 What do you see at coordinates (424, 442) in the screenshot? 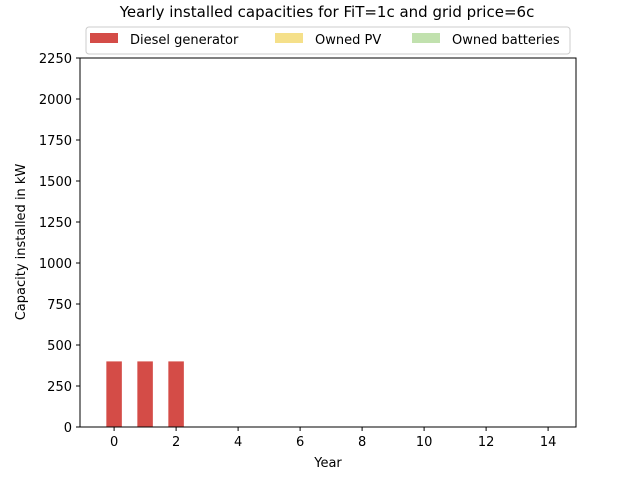
I see `x-tick-label: 10` at bounding box center [424, 442].